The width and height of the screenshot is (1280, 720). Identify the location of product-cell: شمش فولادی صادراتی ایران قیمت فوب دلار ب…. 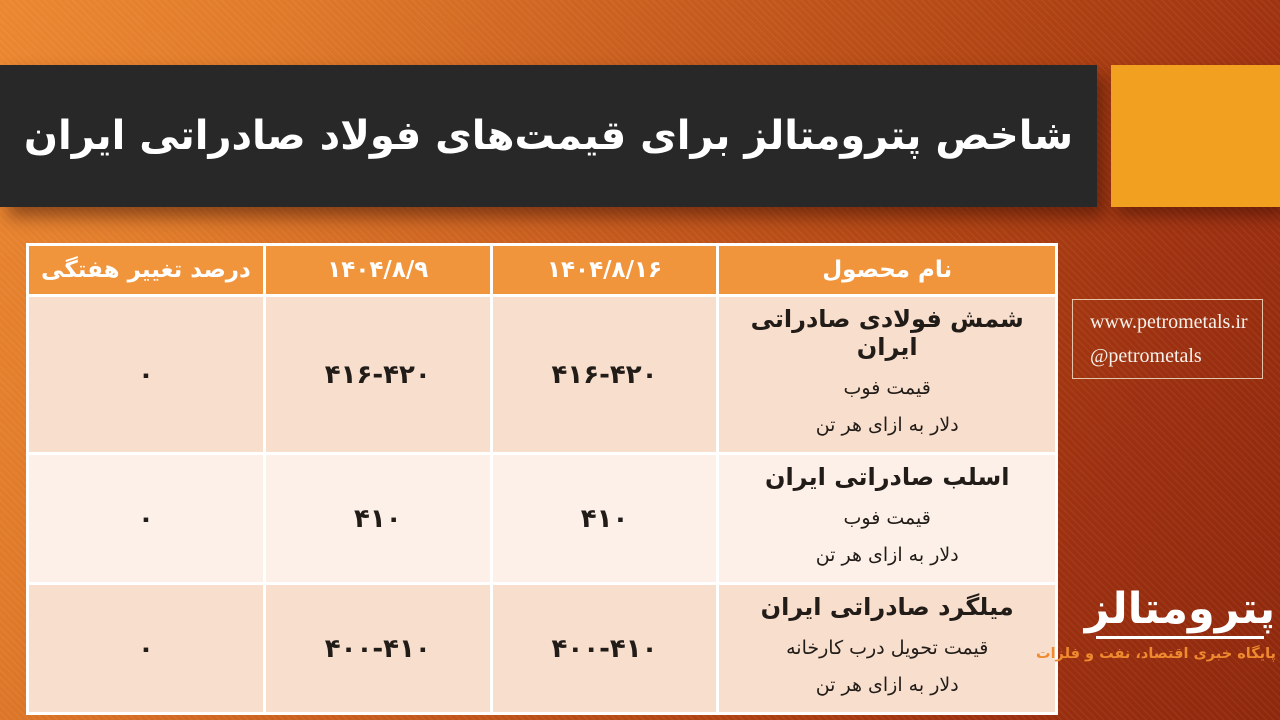
(887, 374).